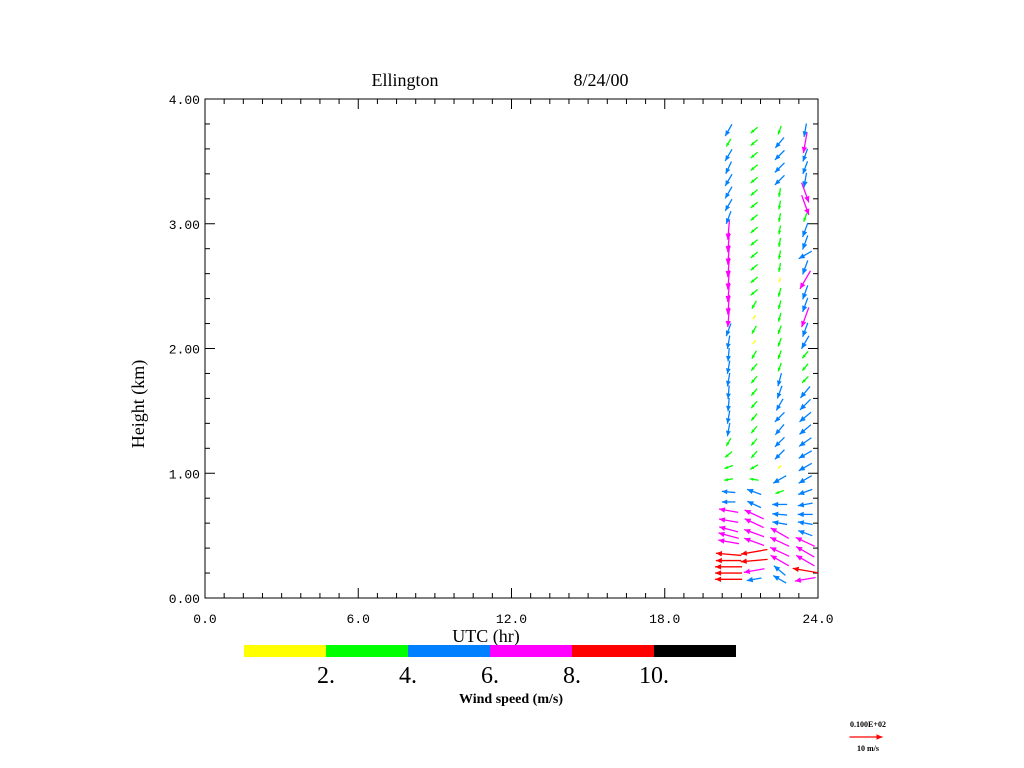  I want to click on colorbar-tick-label: 6., so click(490, 676).